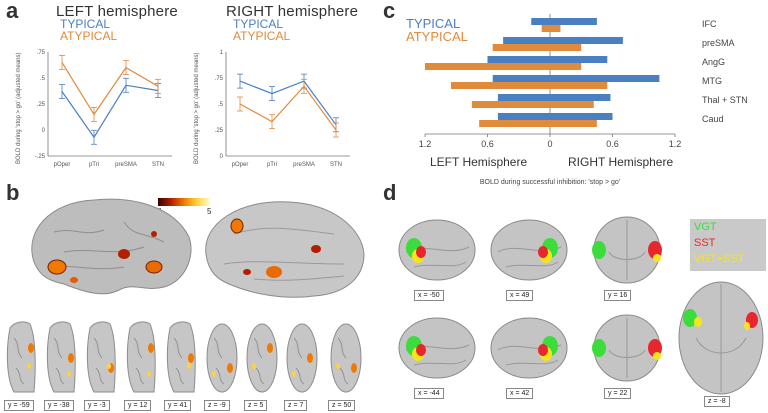 The width and height of the screenshot is (768, 413). Describe the element at coordinates (40, 157) in the screenshot. I see `left-ytick: -.25` at that location.